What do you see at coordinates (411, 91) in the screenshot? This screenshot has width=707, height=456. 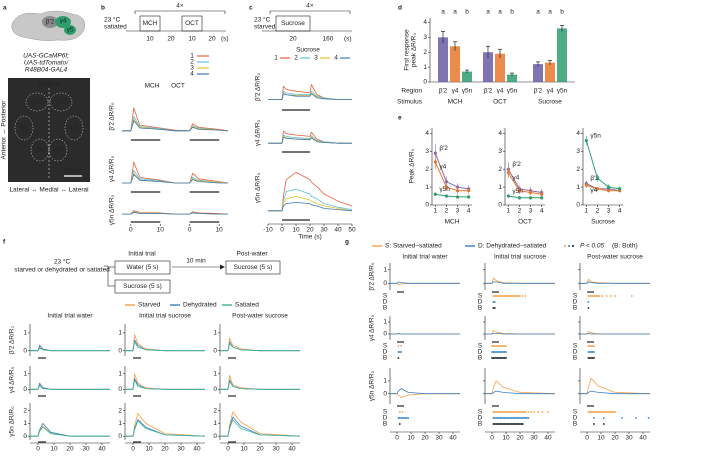 I see `label: Region` at bounding box center [411, 91].